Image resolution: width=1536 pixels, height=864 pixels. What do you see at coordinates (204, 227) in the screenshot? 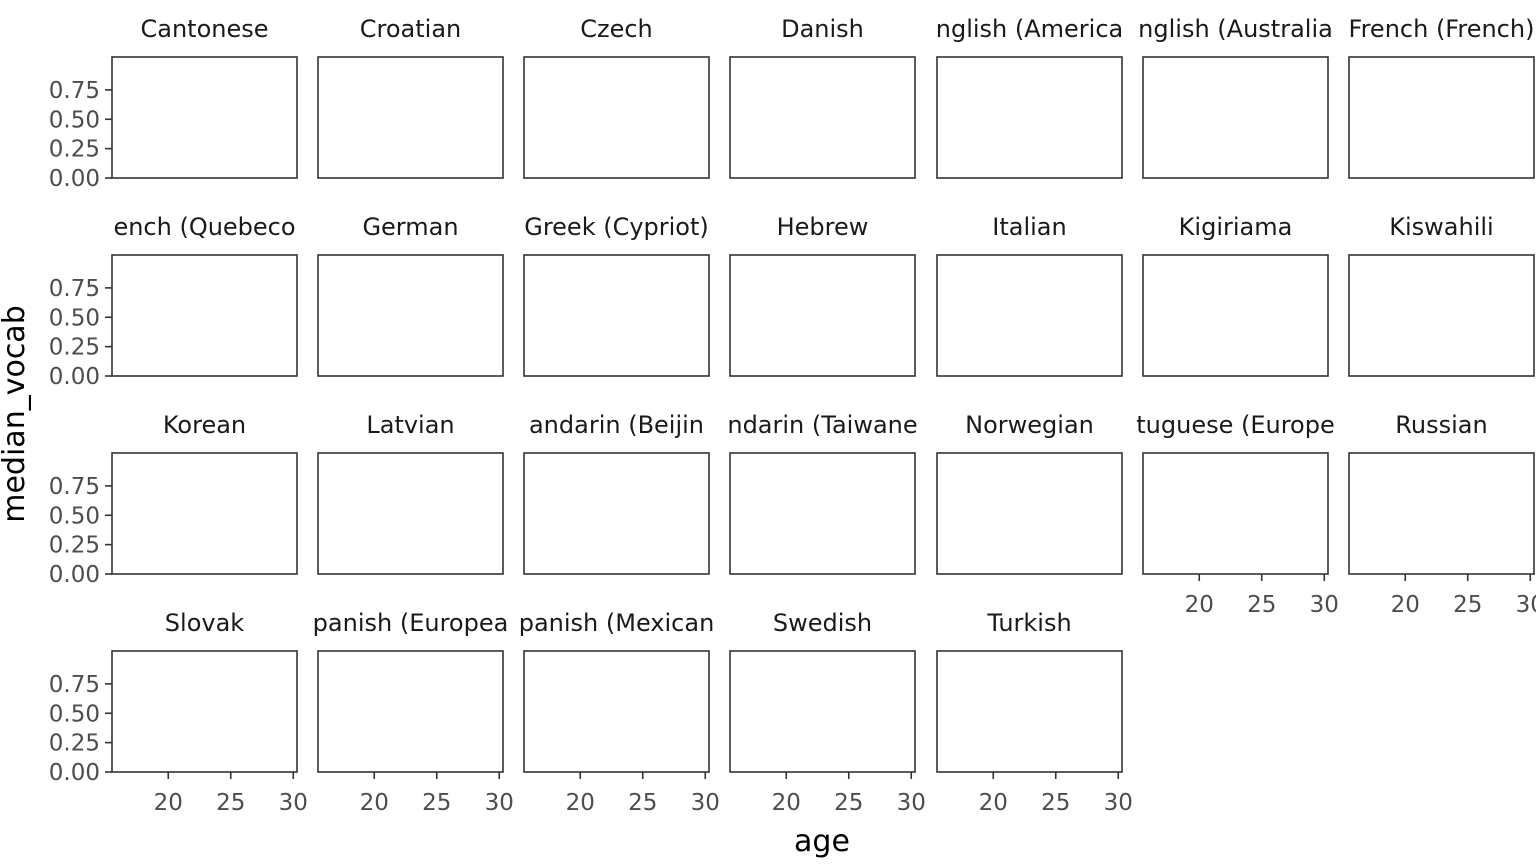
I see `facet-title: ench (Quebeco` at bounding box center [204, 227].